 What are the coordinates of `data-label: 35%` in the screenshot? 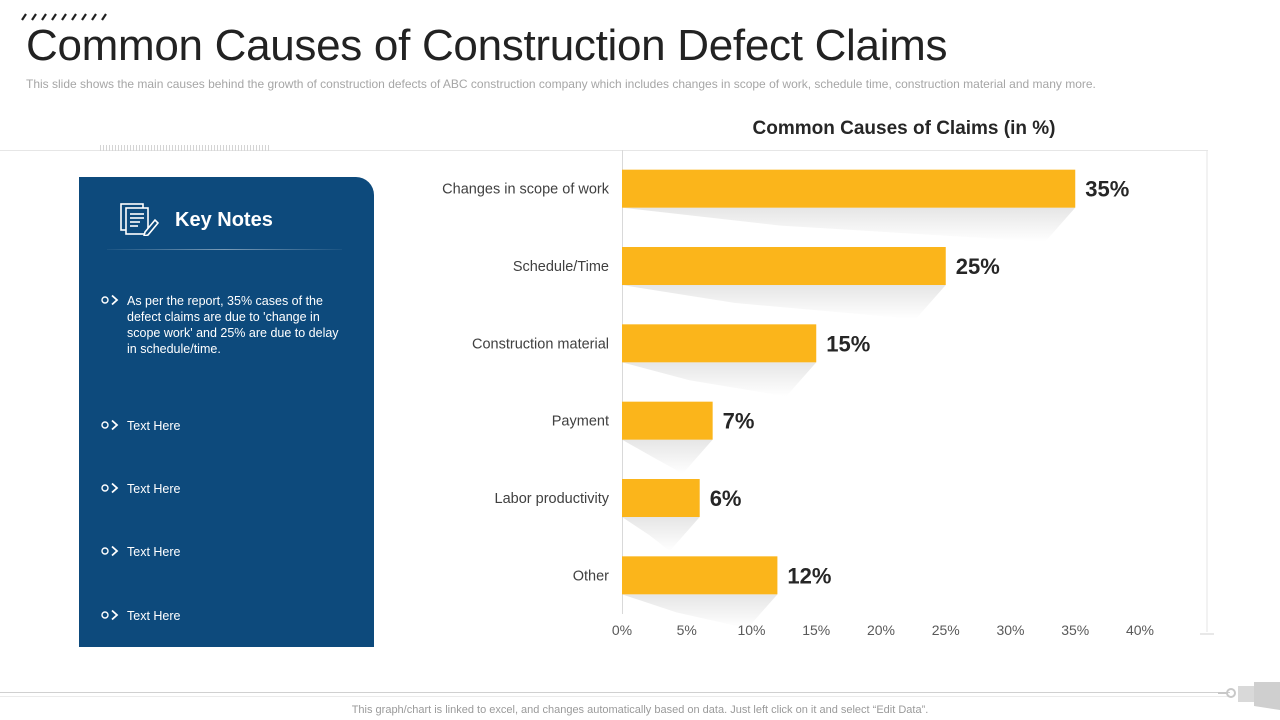 It's located at (1107, 189).